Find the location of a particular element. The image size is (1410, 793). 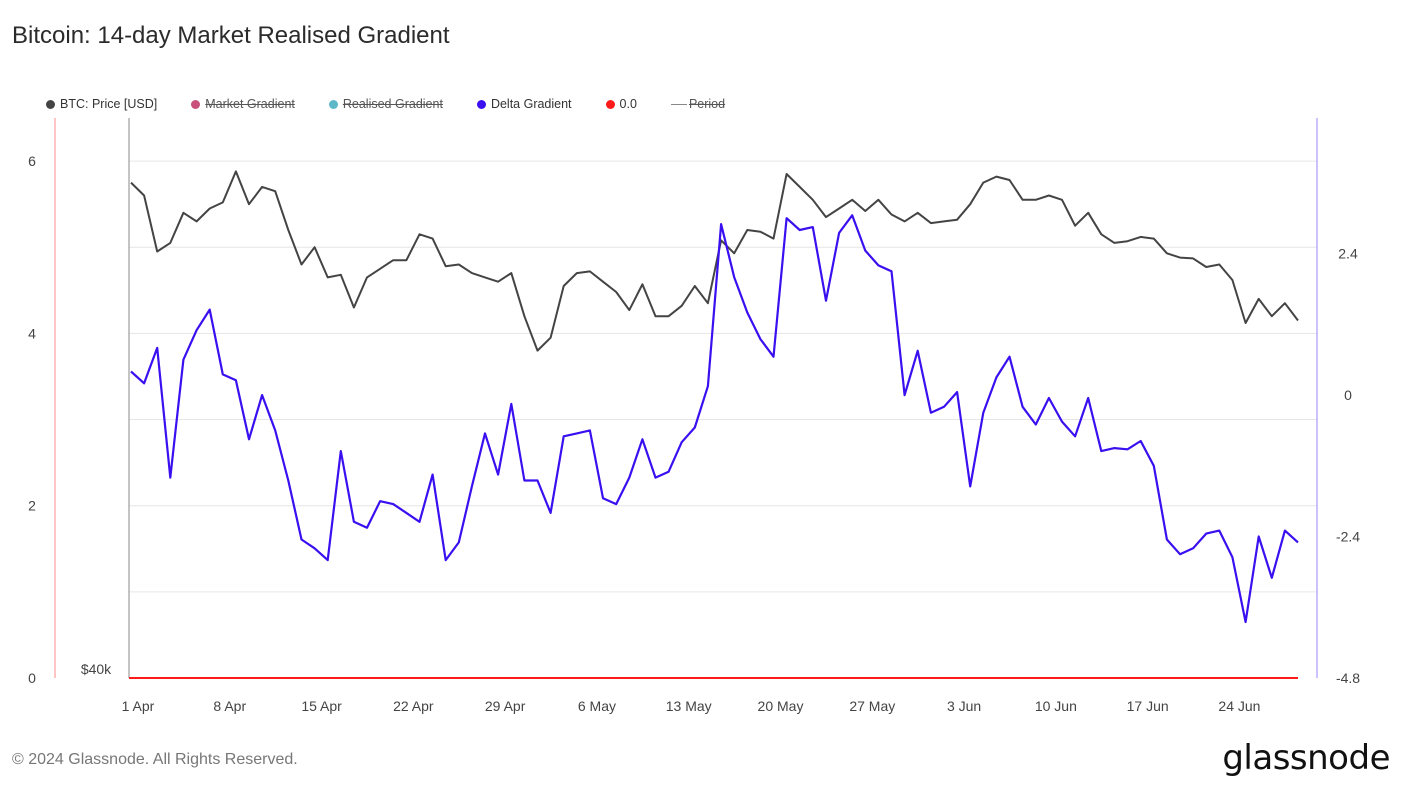

legend-item-0: BTC: Price [USD] is located at coordinates (101, 104).